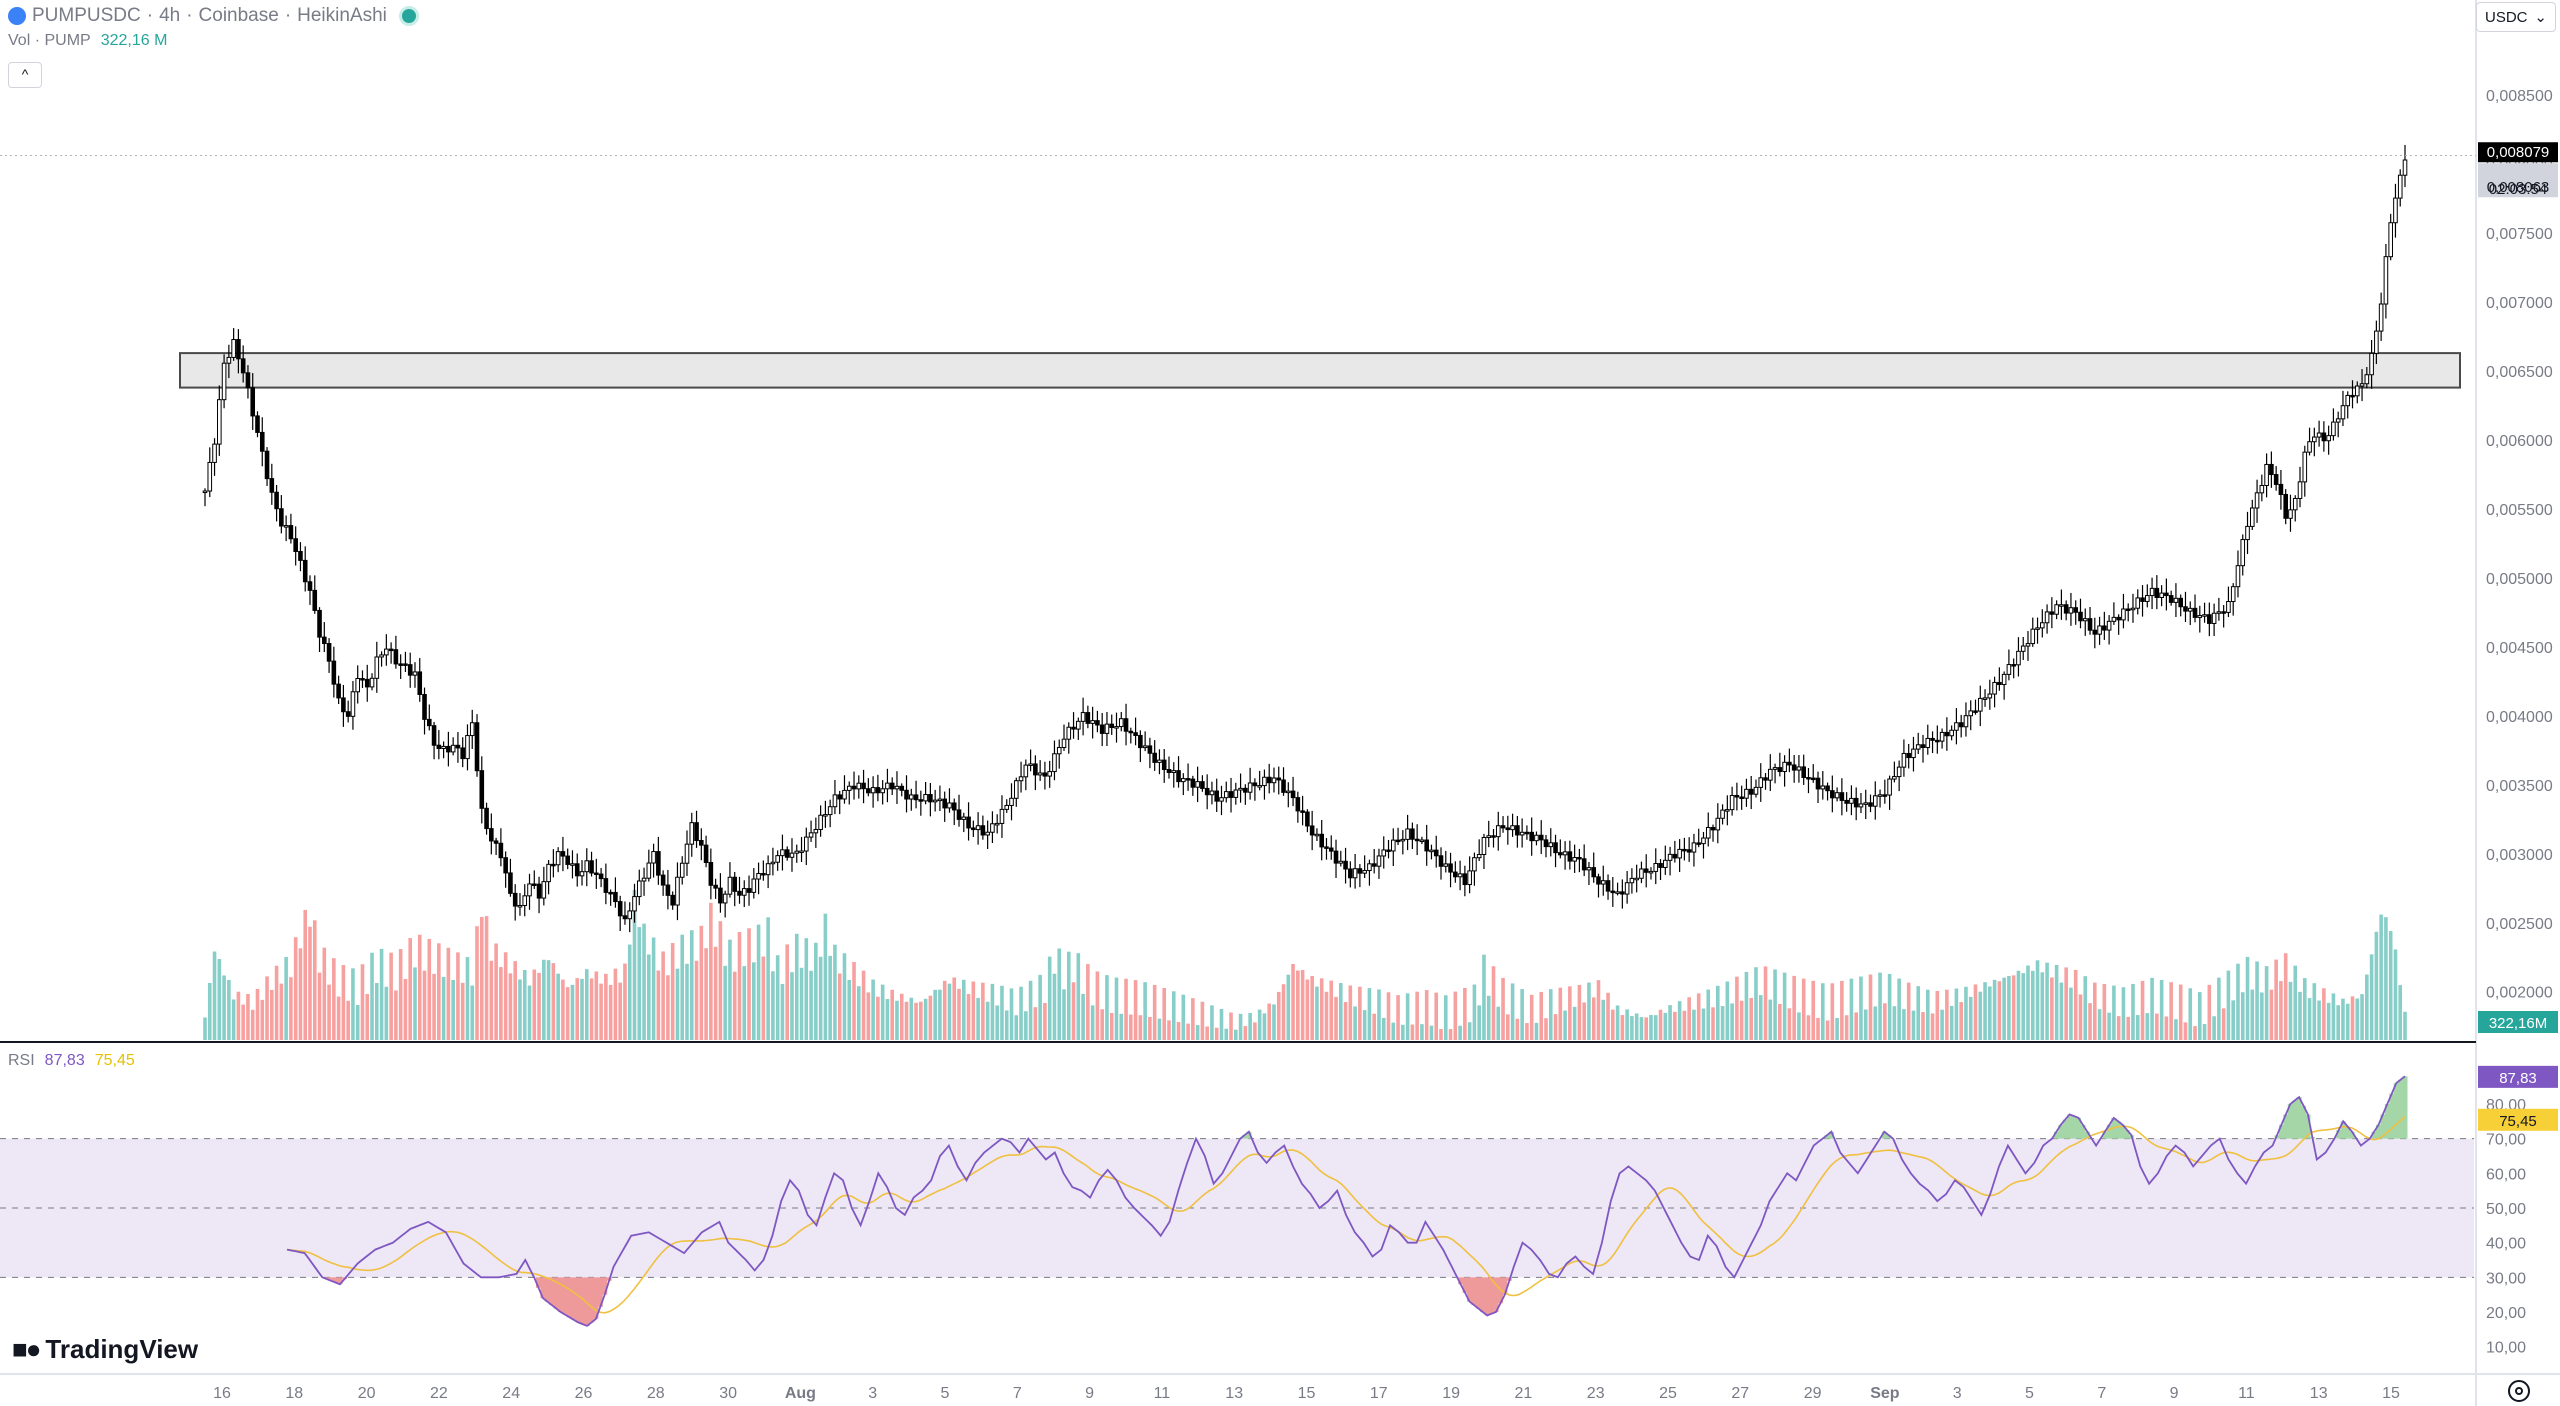 Image resolution: width=2560 pixels, height=1406 pixels. I want to click on currency-label: USDC, so click(2506, 17).